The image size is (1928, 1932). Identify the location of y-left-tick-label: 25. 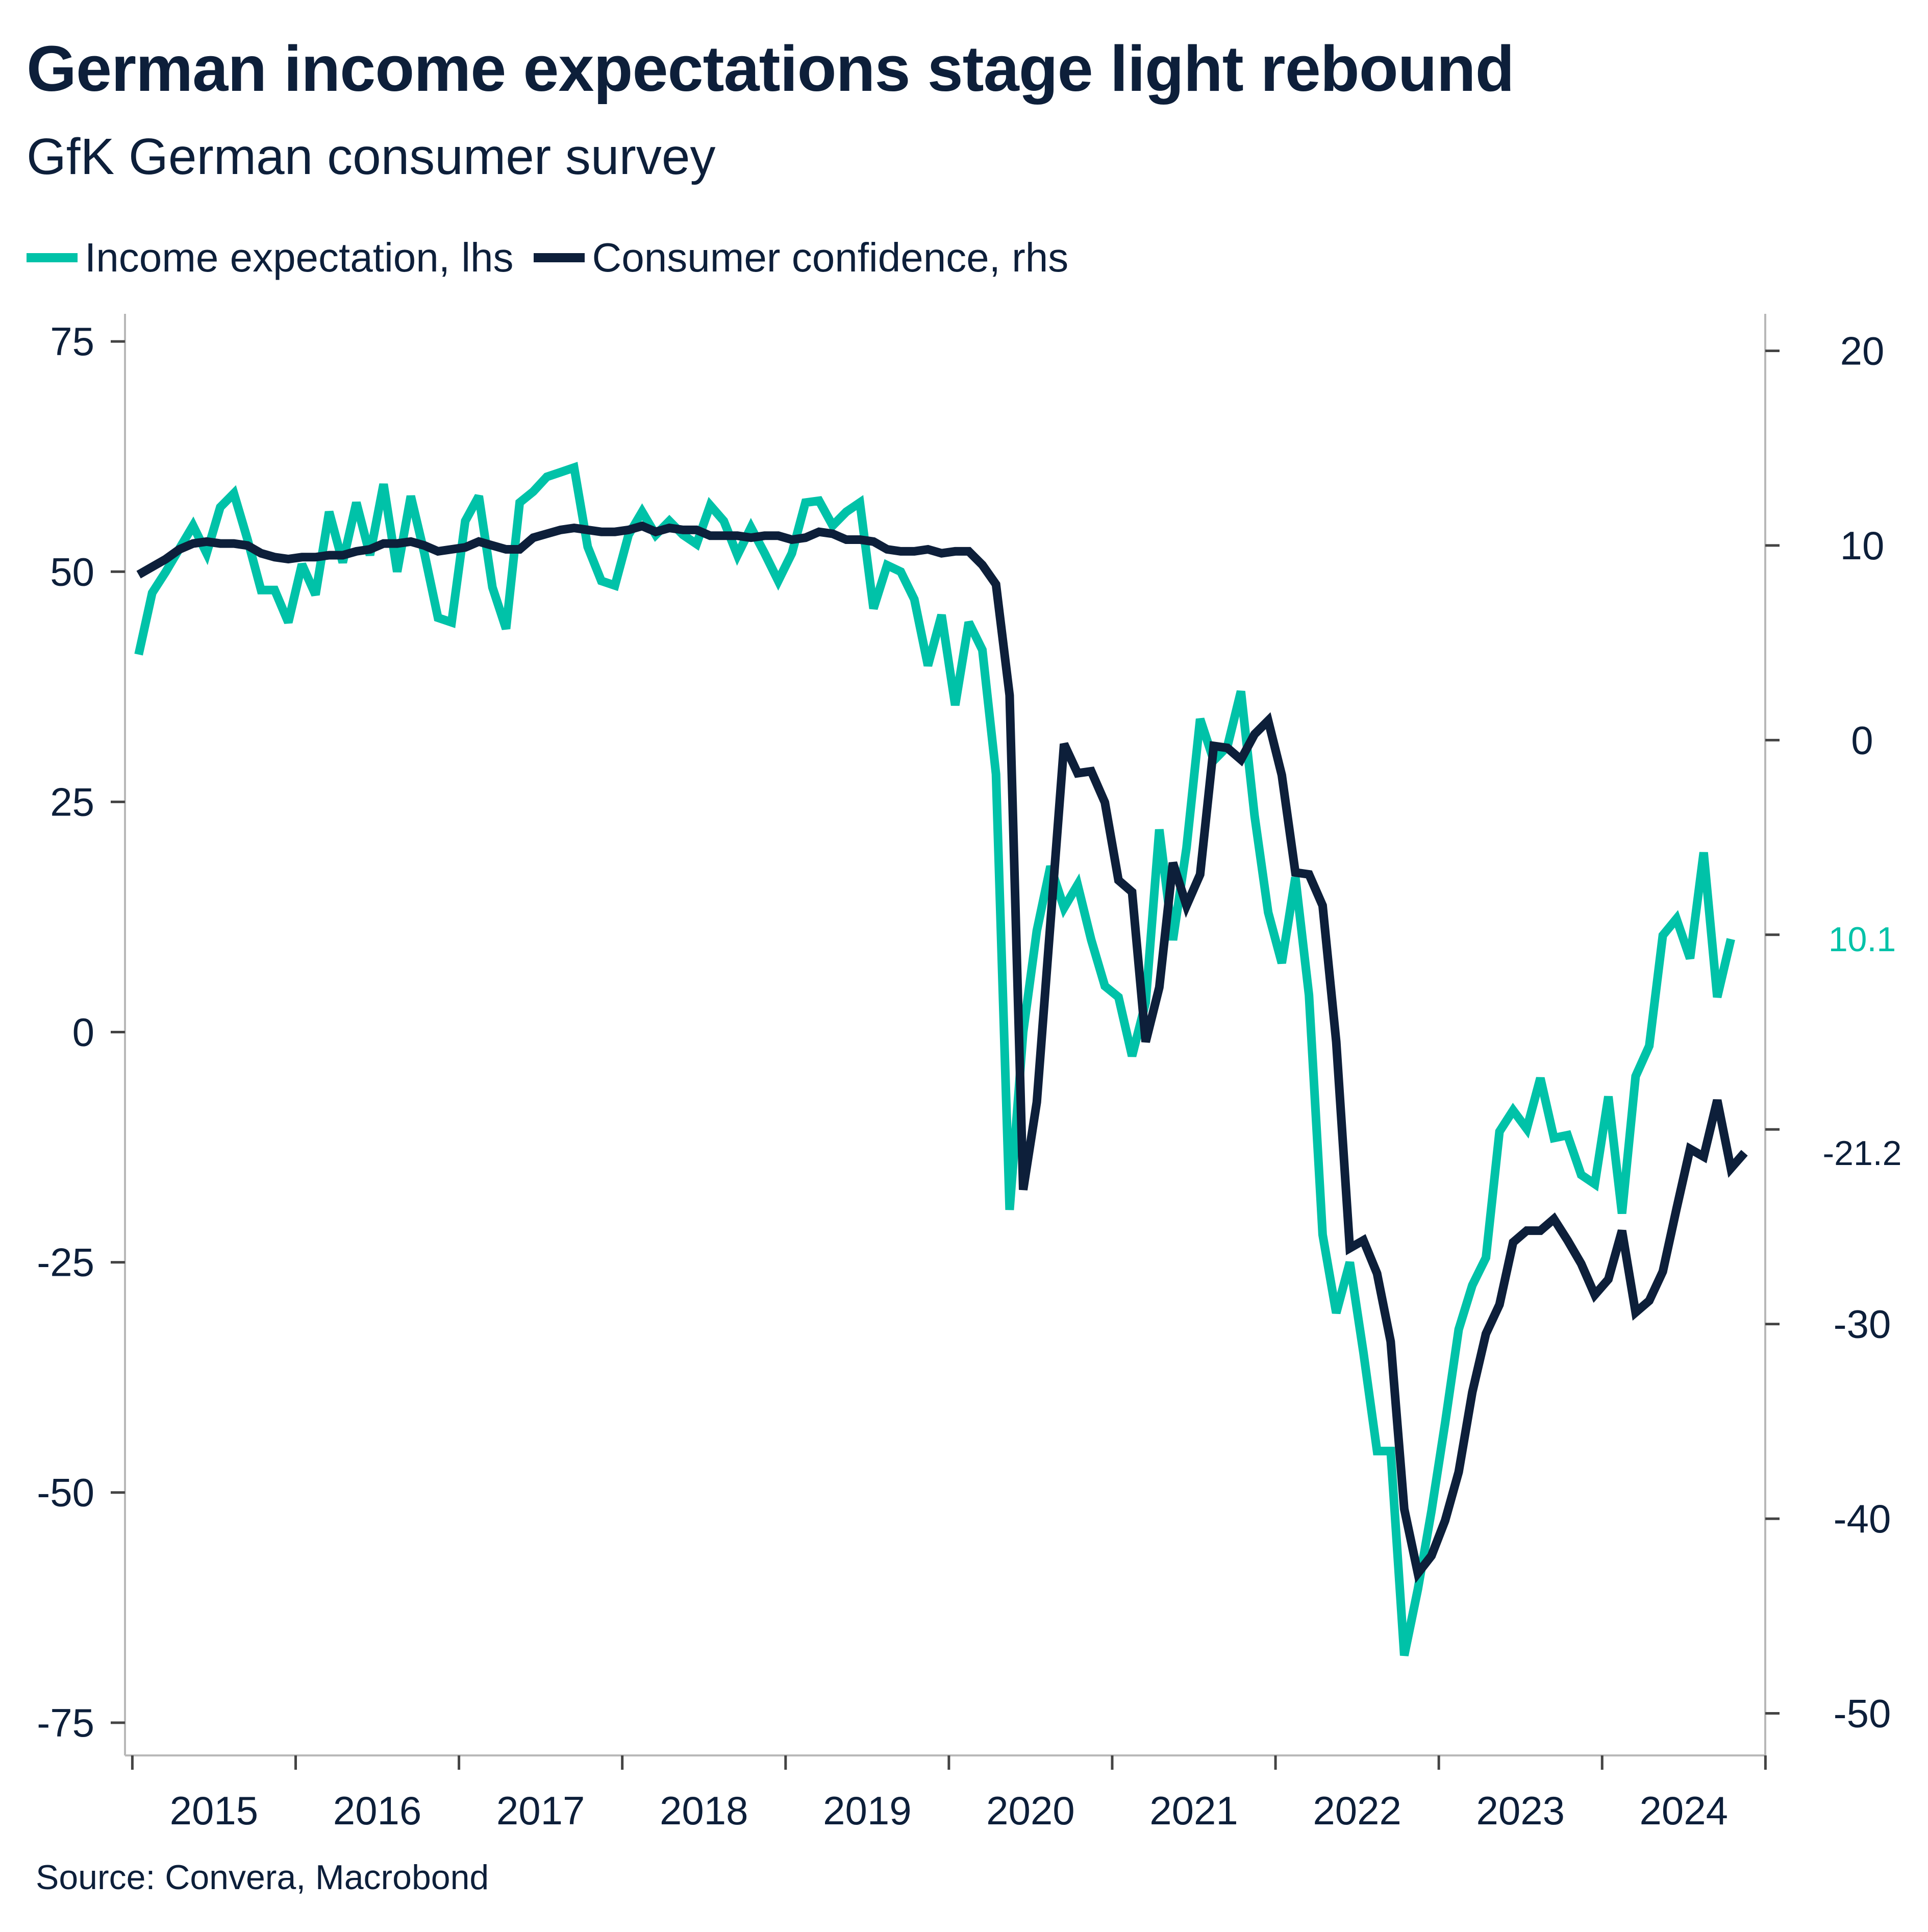
(72, 801).